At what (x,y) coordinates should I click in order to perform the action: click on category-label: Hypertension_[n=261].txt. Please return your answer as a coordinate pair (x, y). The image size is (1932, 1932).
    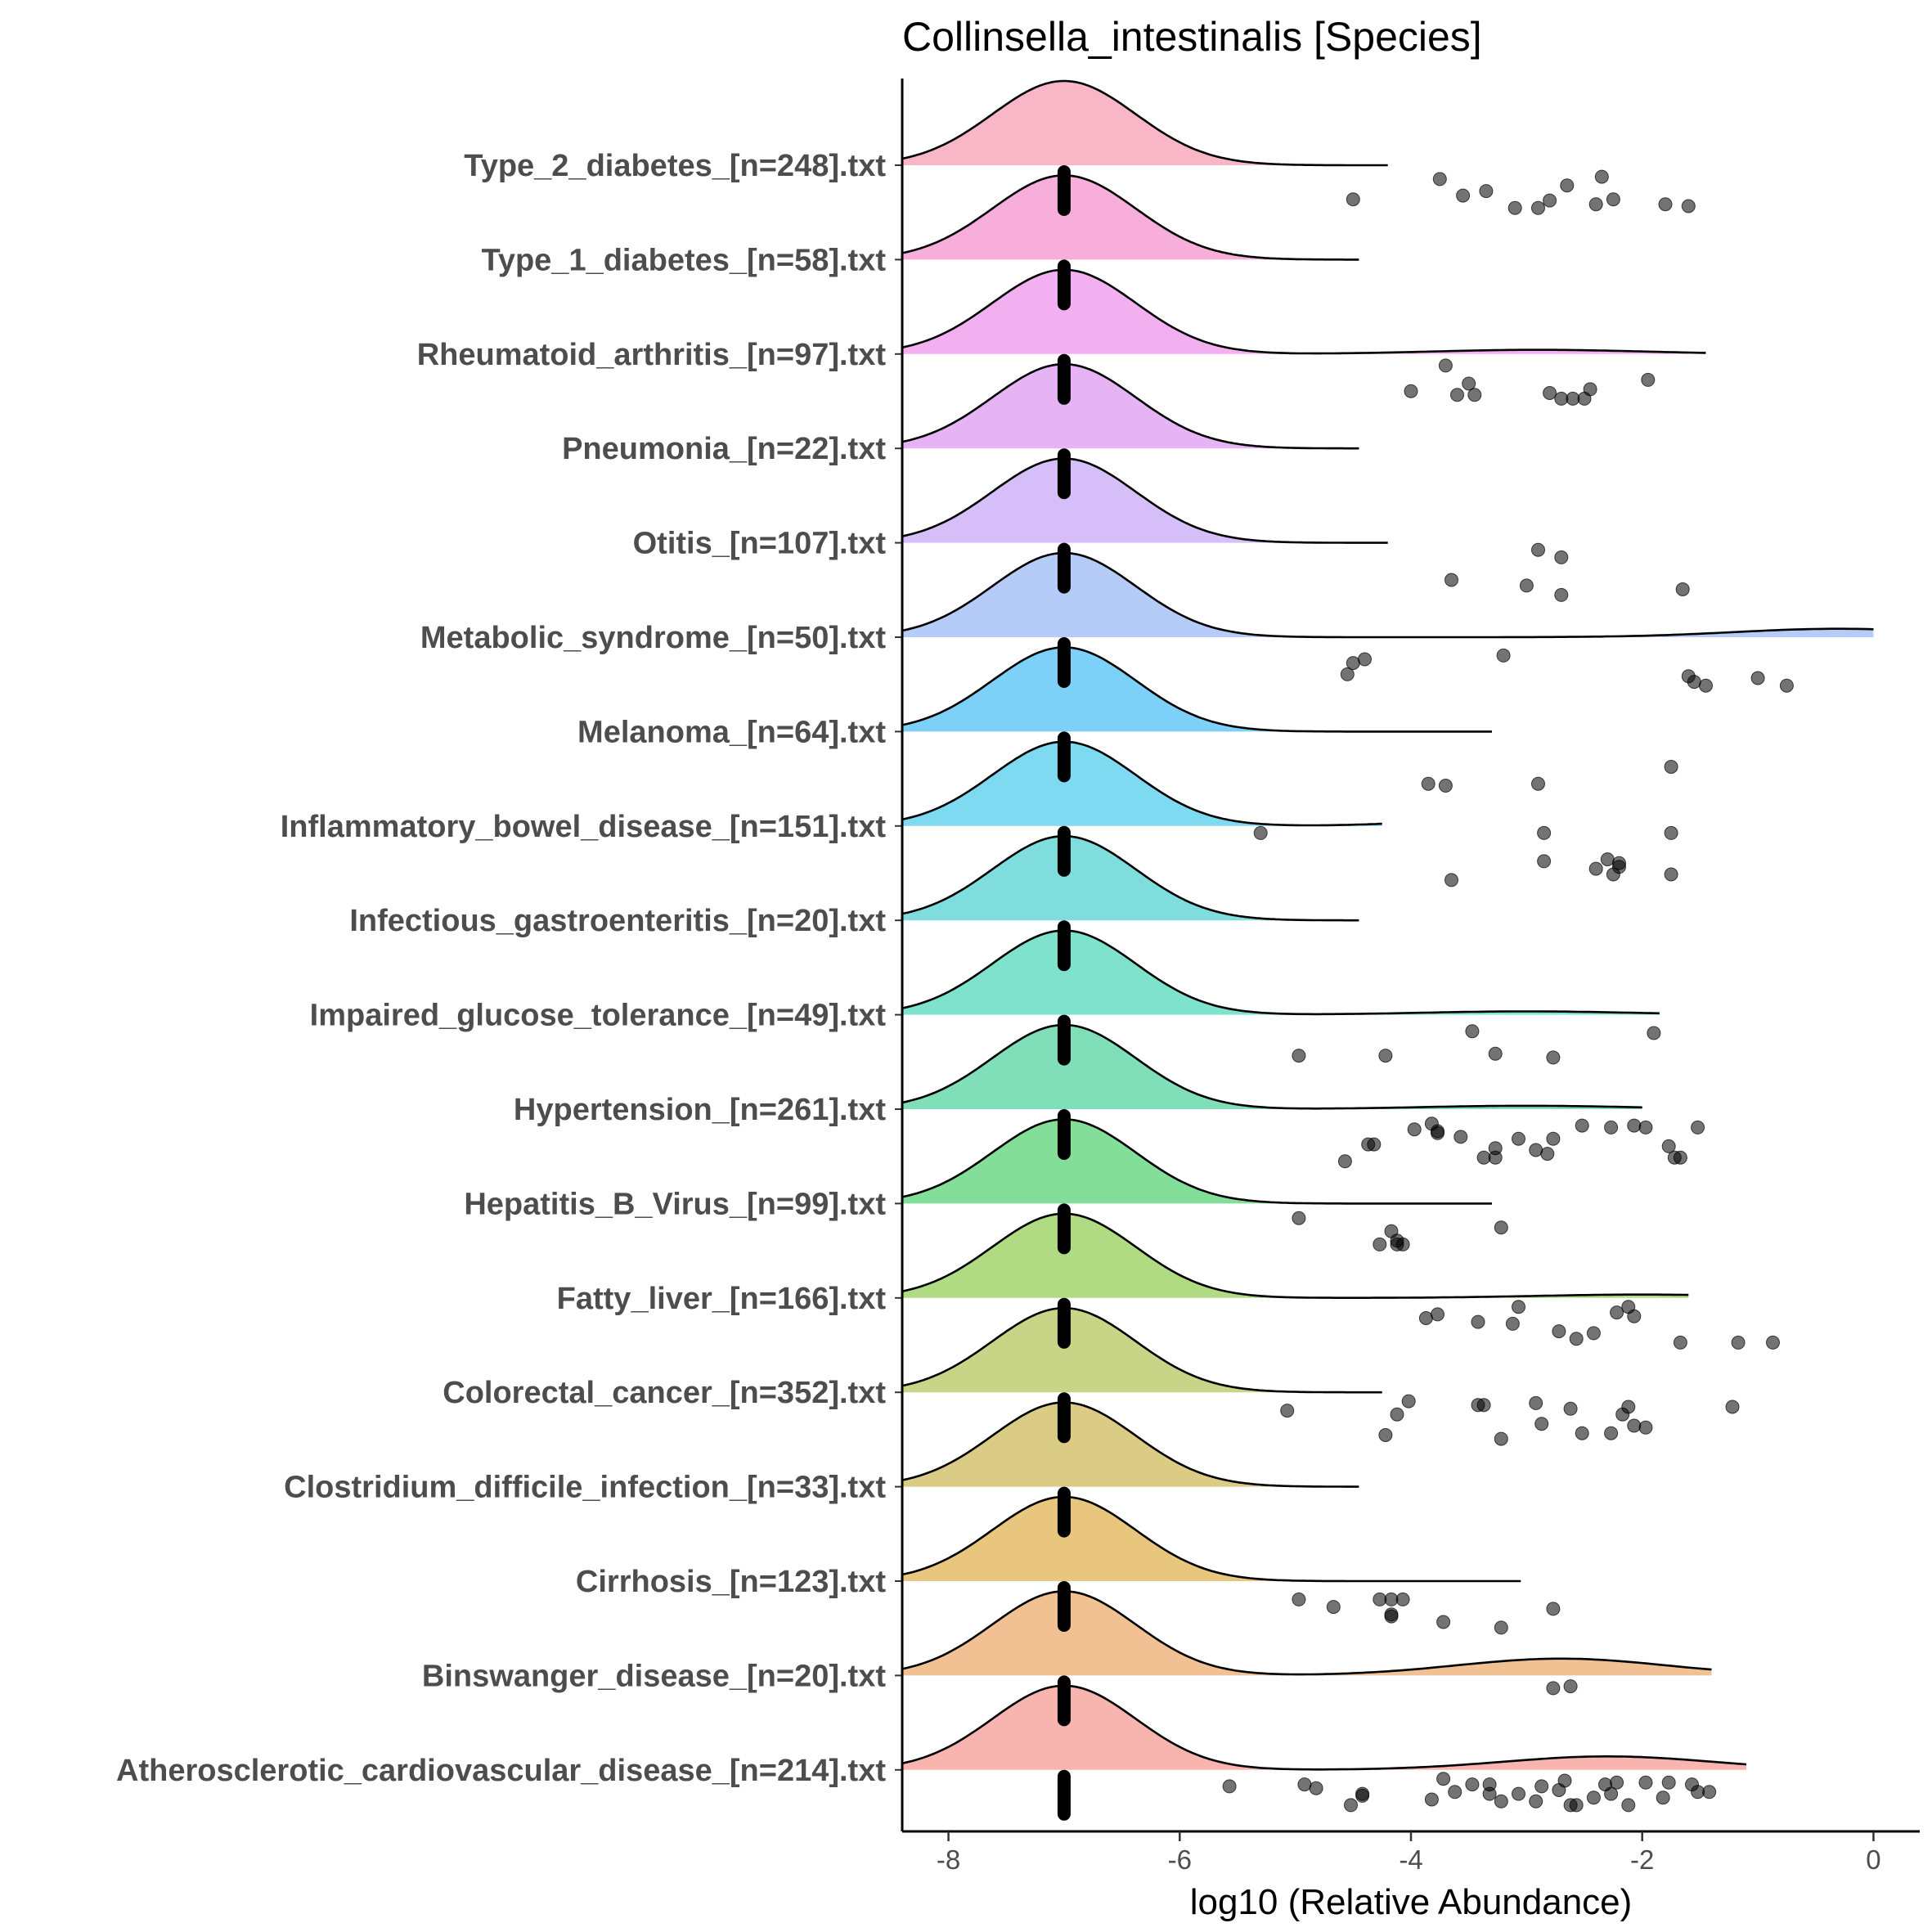
    Looking at the image, I should click on (700, 1110).